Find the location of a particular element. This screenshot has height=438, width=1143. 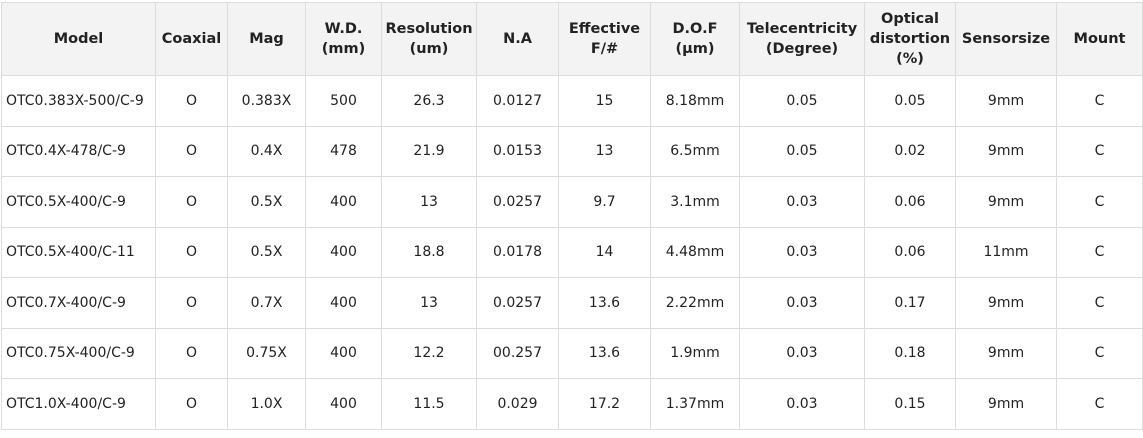

header-text: Mag is located at coordinates (266, 39).